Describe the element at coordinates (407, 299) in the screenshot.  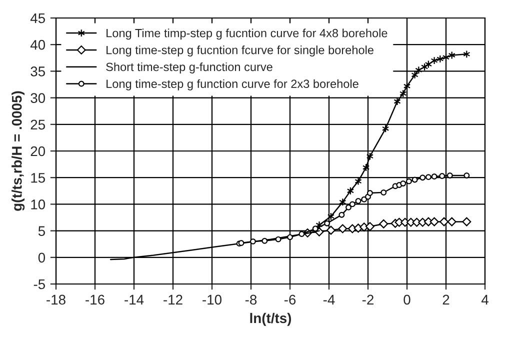
I see `x-tick-label: 0` at that location.